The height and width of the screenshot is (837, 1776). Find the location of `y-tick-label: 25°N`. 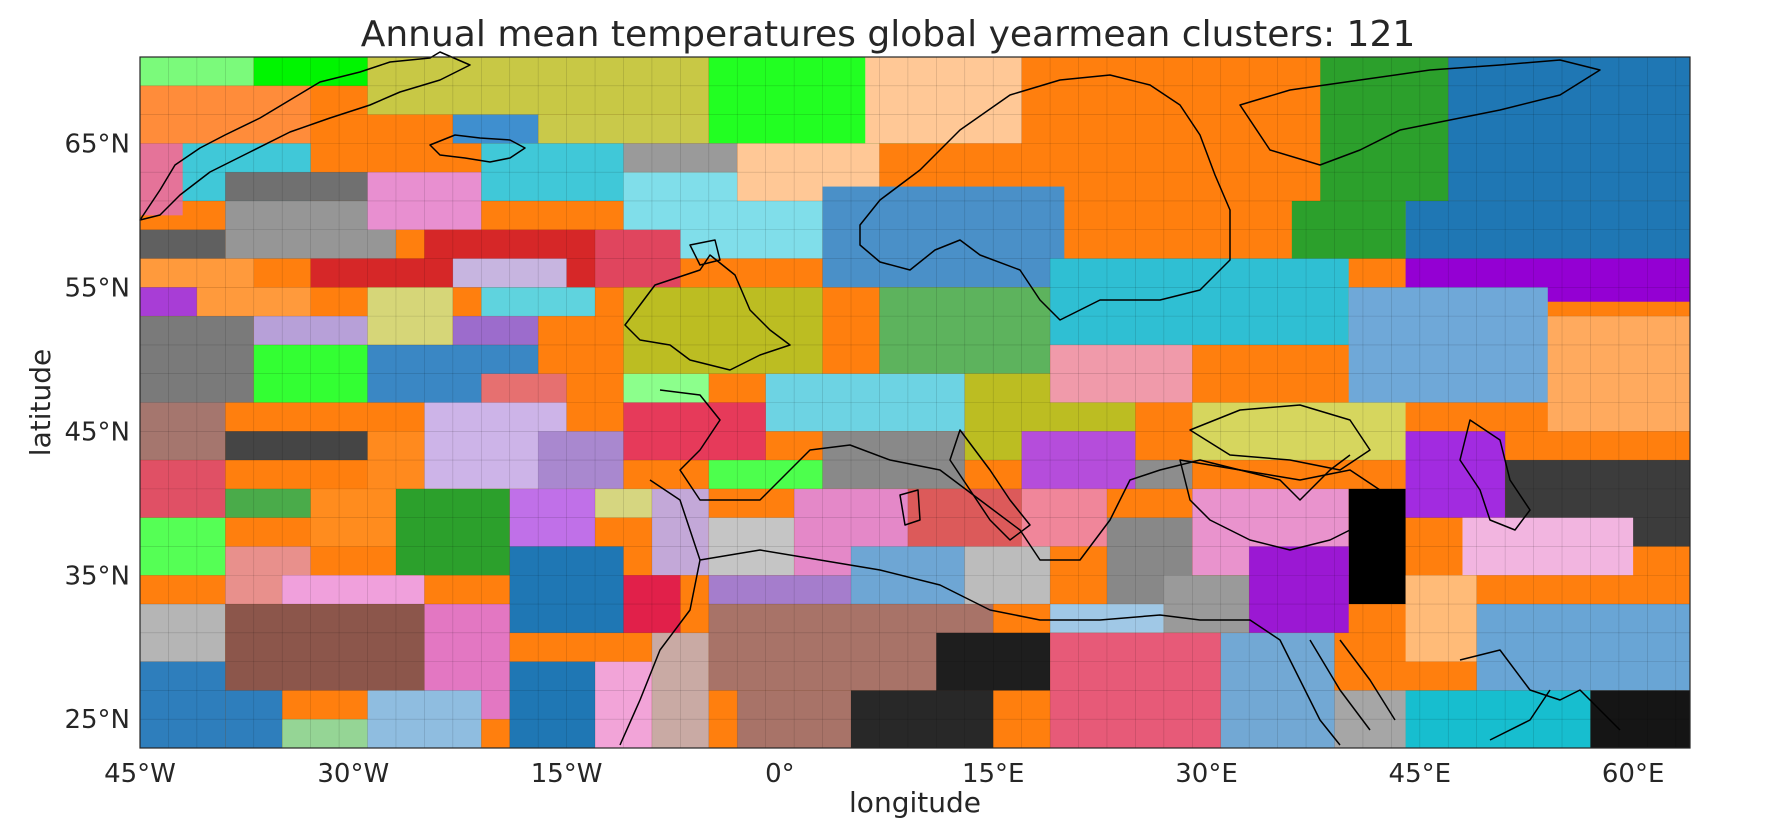

y-tick-label: 25°N is located at coordinates (97, 720).